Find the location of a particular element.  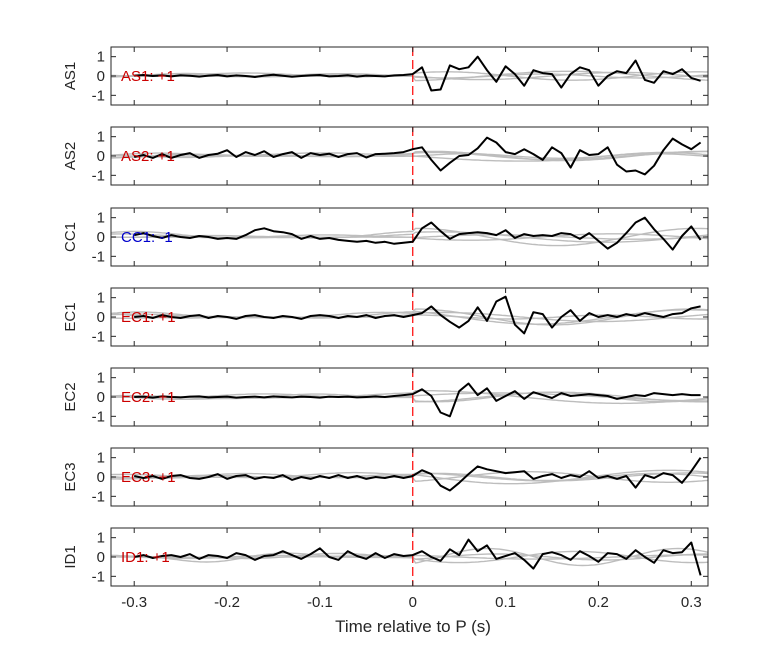

x-tick-label: 0.1 is located at coordinates (505, 602).